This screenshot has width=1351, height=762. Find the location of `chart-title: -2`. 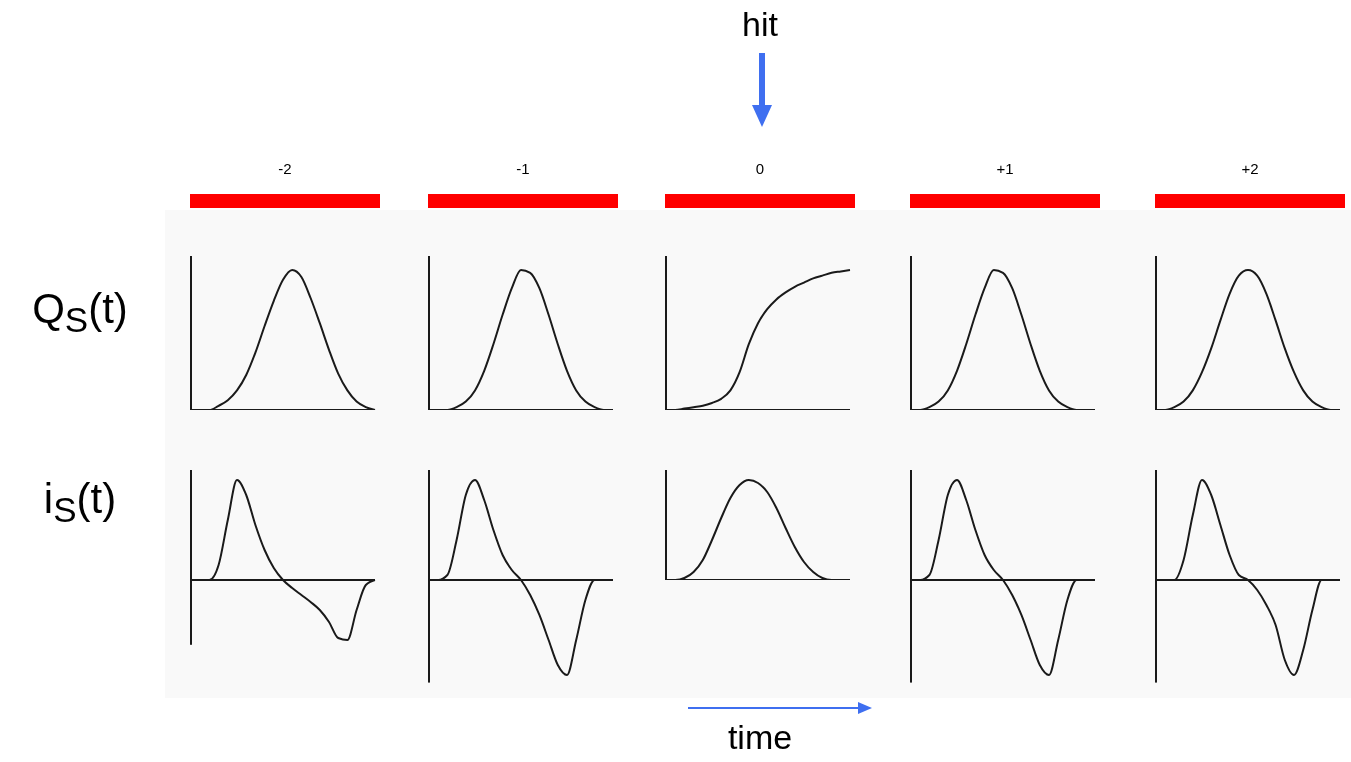

chart-title: -2 is located at coordinates (285, 168).